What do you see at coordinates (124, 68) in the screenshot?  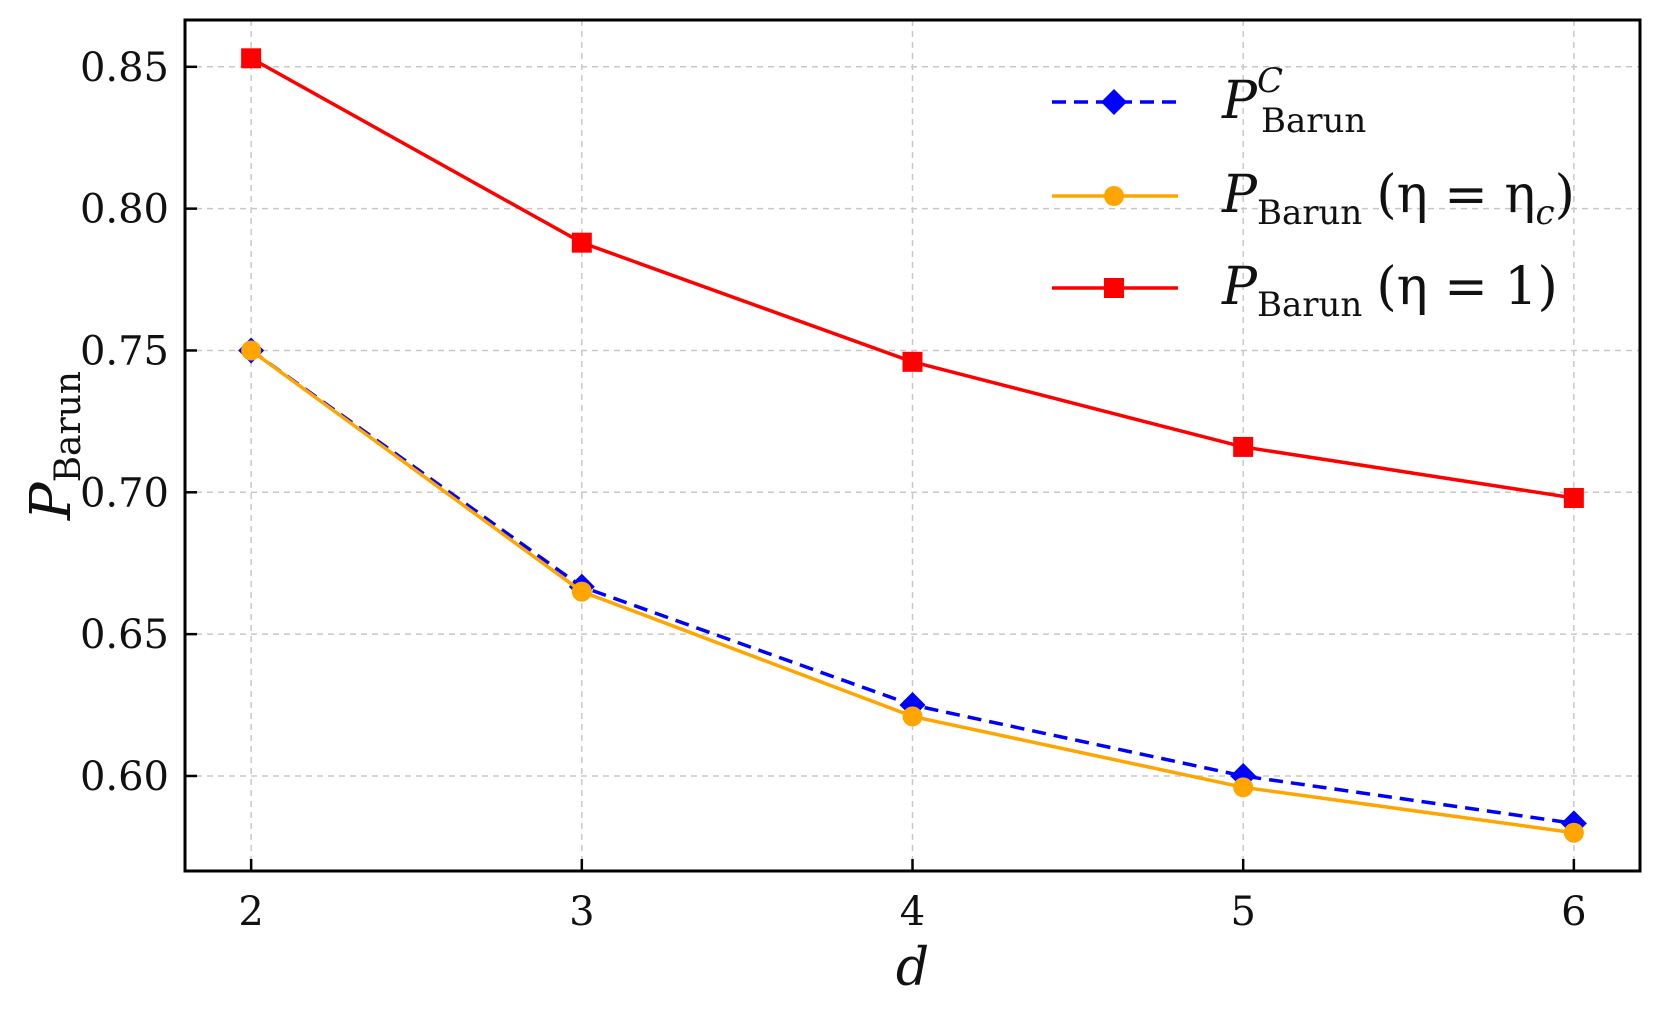 I see `y-tick-label: 0.85` at bounding box center [124, 68].